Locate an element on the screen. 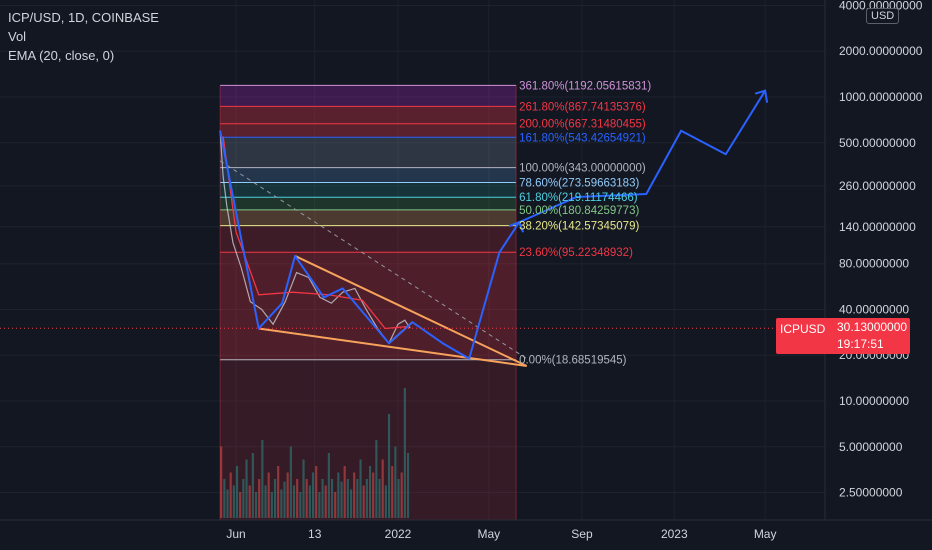  price-tick-label: 140.00000000 is located at coordinates (877, 227).